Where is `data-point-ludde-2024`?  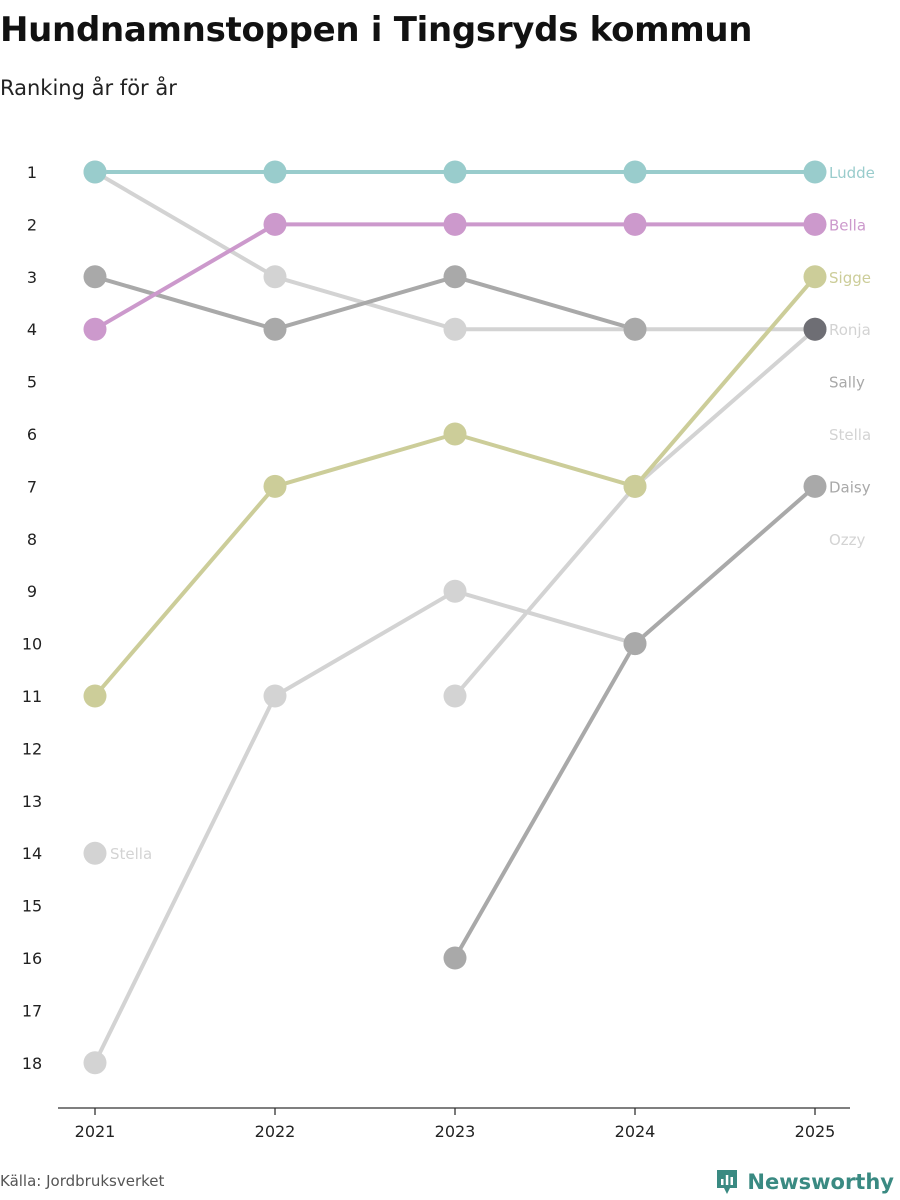 data-point-ludde-2024 is located at coordinates (635, 172).